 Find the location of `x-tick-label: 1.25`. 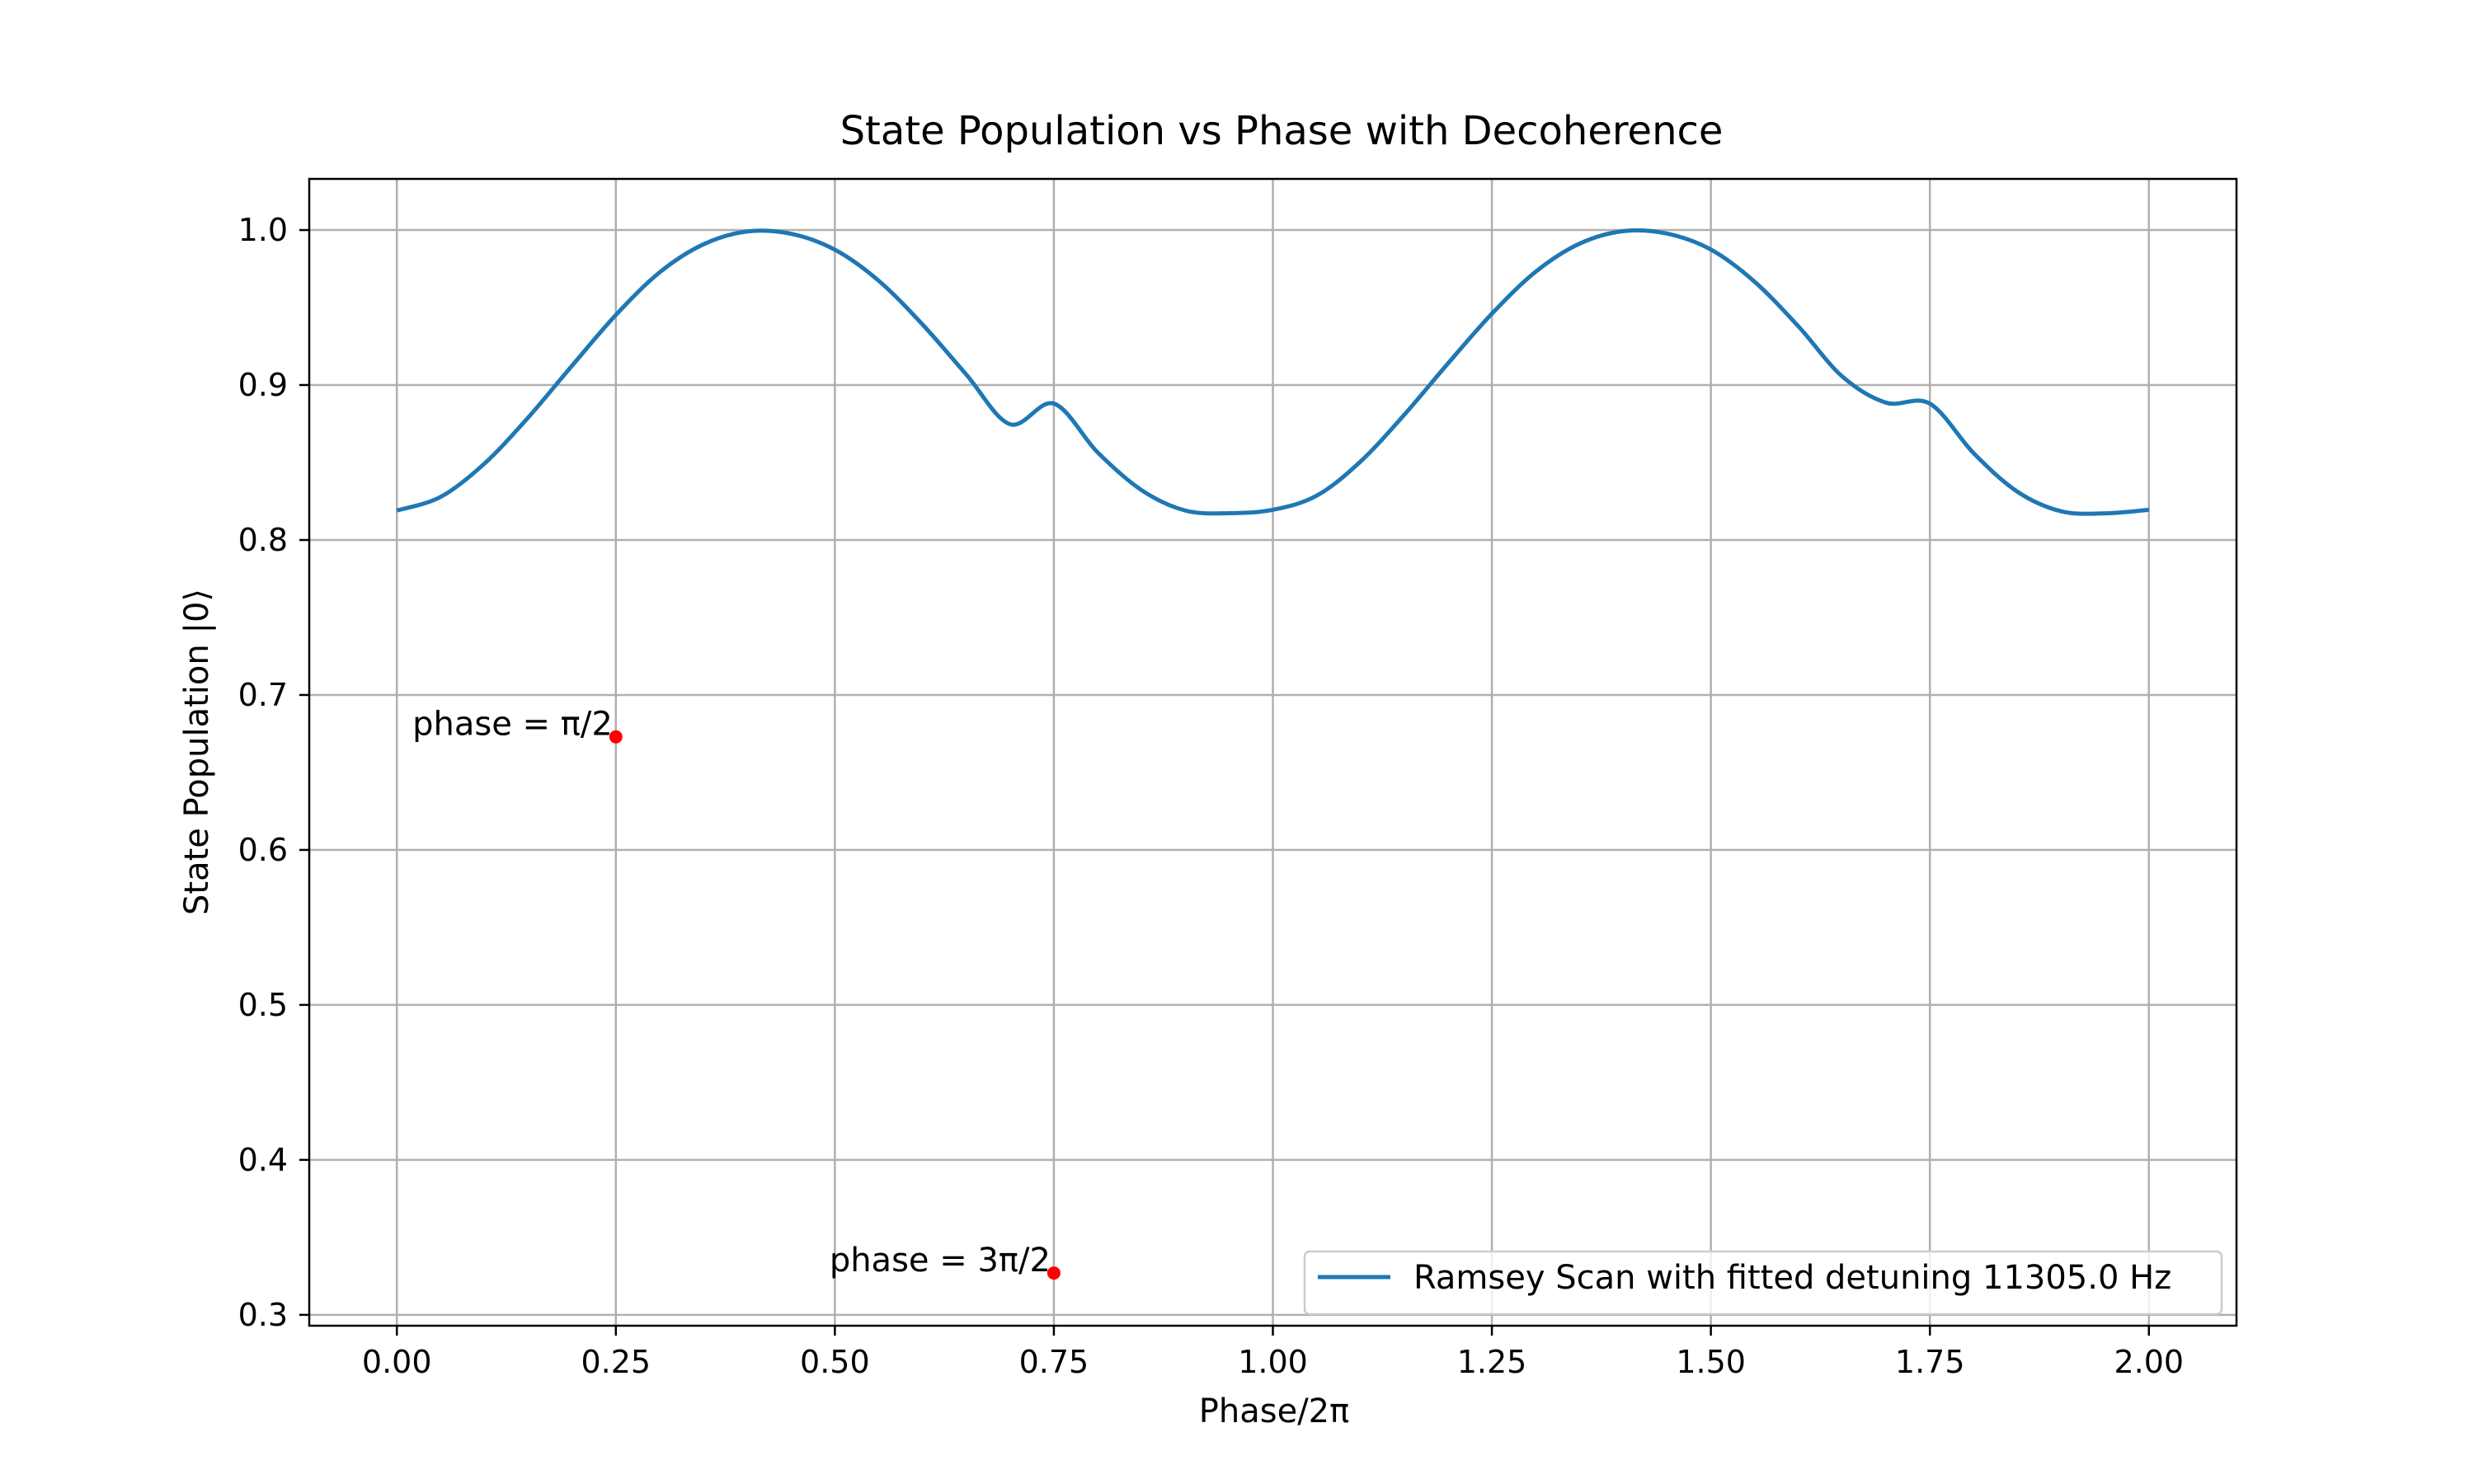

x-tick-label: 1.25 is located at coordinates (1492, 1362).